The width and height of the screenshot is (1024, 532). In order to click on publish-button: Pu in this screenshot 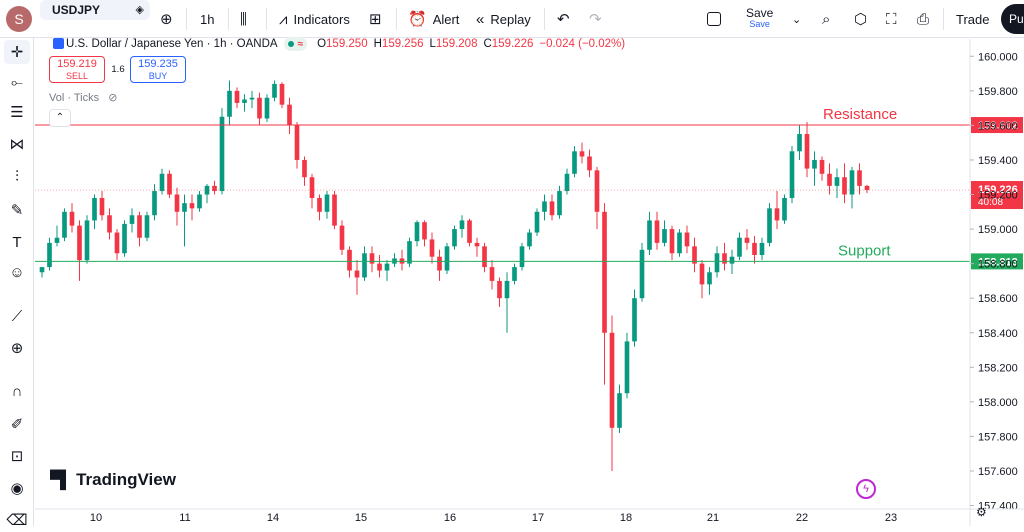, I will do `click(1012, 19)`.